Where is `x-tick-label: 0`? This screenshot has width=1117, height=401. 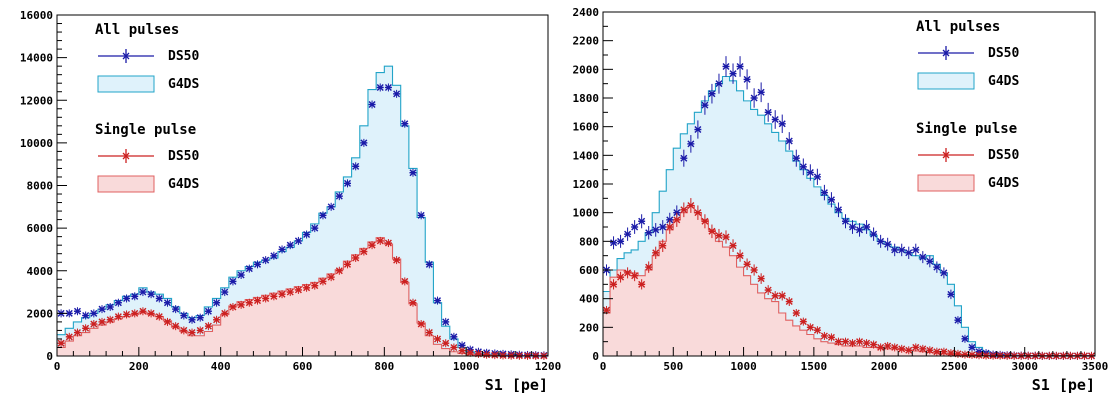 x-tick-label: 0 is located at coordinates (603, 366).